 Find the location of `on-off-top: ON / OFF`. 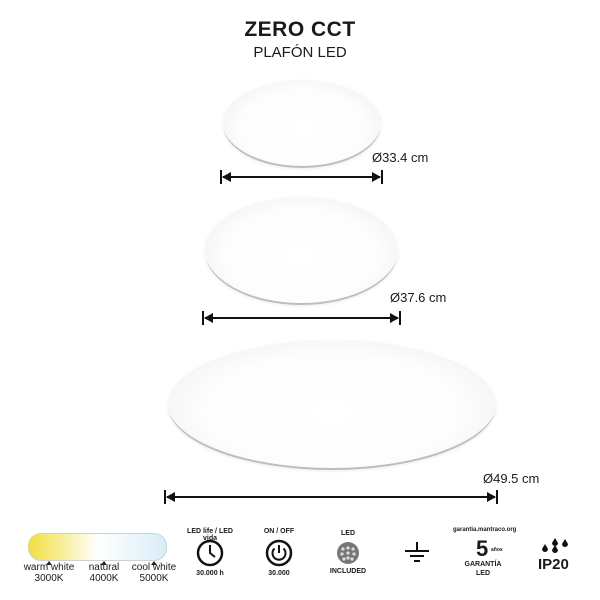

on-off-top: ON / OFF is located at coordinates (279, 531).